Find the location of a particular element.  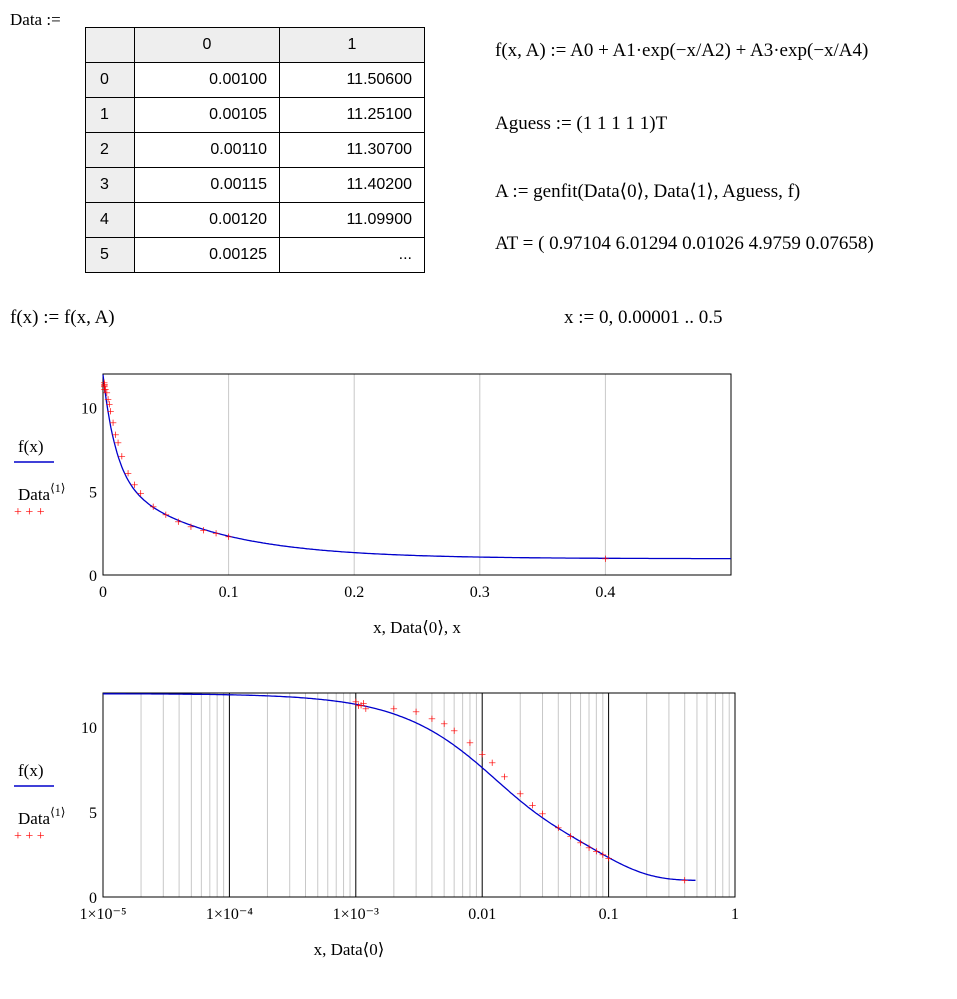

table-row: 2 0.00110 11.30700 is located at coordinates (255, 150).